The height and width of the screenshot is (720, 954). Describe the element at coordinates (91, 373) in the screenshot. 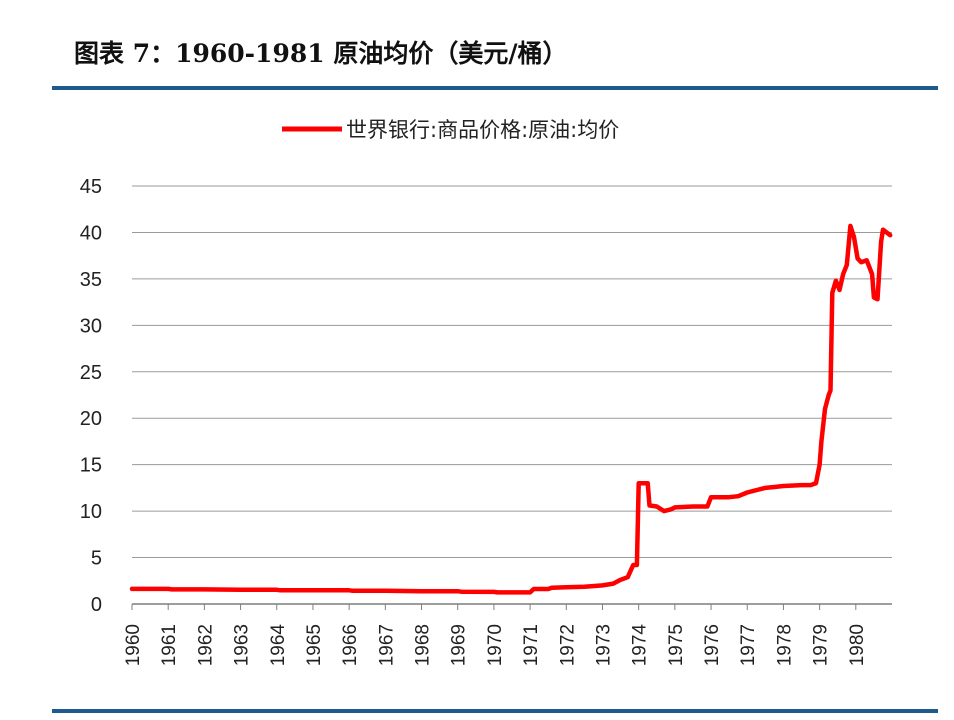

I see `y-tick-label: 25` at that location.